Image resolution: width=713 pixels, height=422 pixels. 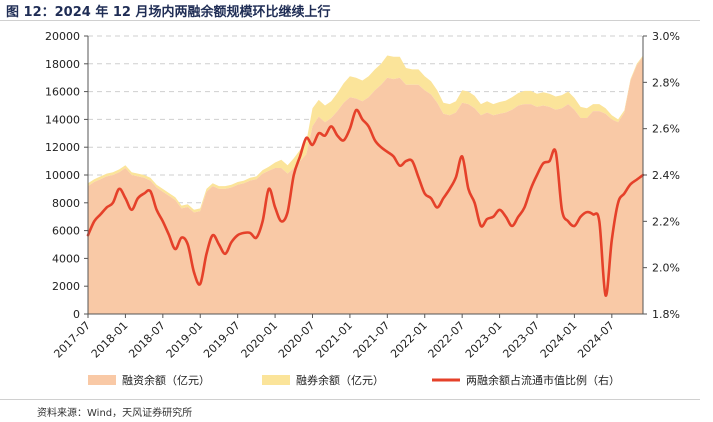 I want to click on legend-swatch-financing, so click(x=102, y=380).